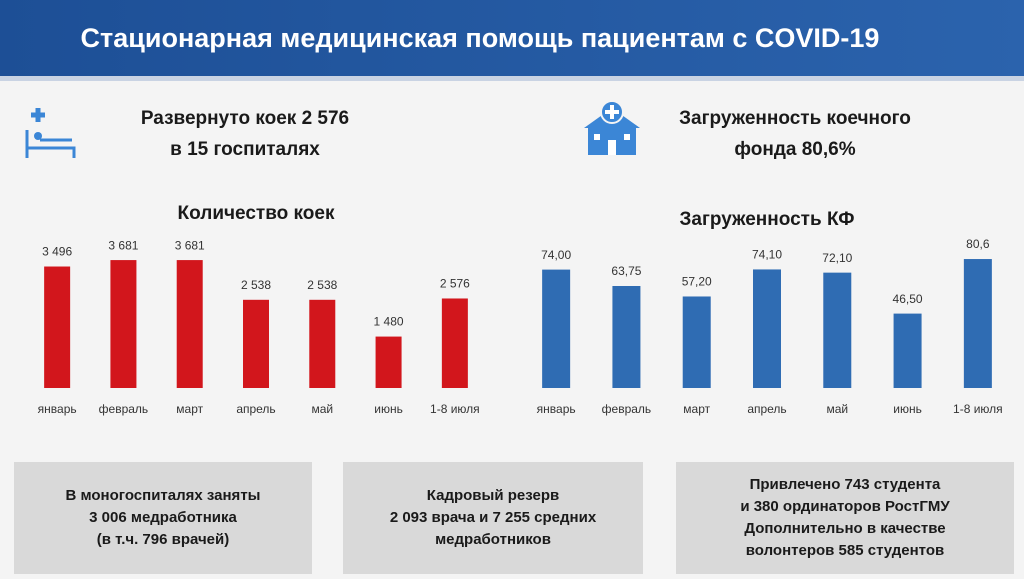  What do you see at coordinates (766, 219) in the screenshot?
I see `chart-title: Загруженность КФ` at bounding box center [766, 219].